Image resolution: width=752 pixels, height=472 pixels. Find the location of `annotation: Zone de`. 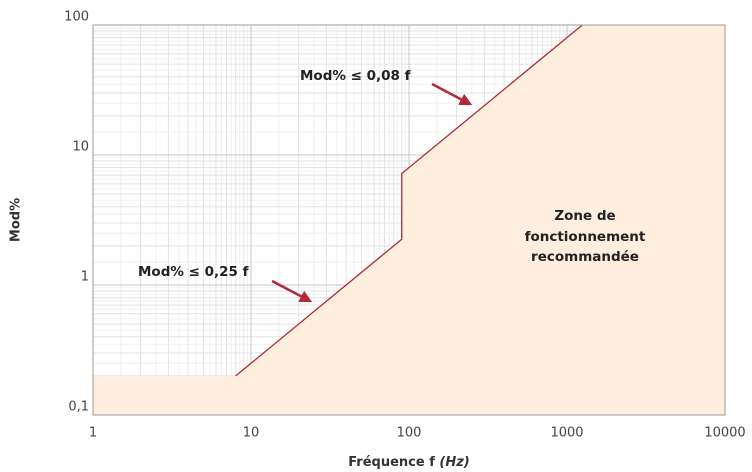

annotation: Zone de is located at coordinates (584, 216).